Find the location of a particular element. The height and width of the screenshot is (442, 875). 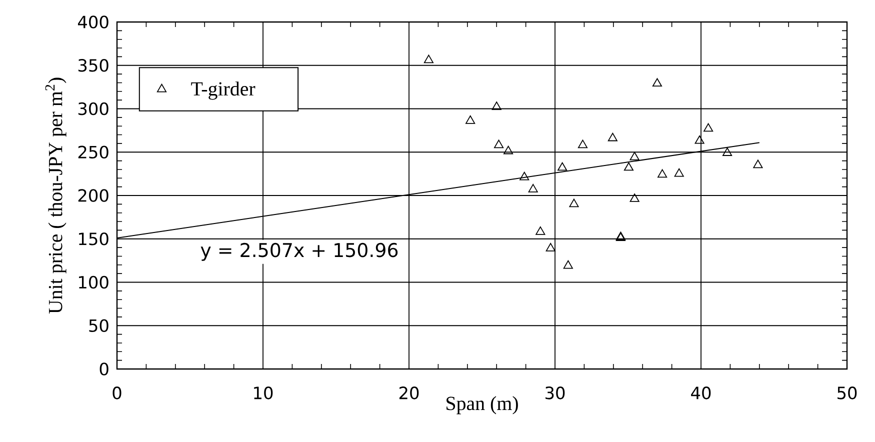

legend-label: T-girder is located at coordinates (223, 91).